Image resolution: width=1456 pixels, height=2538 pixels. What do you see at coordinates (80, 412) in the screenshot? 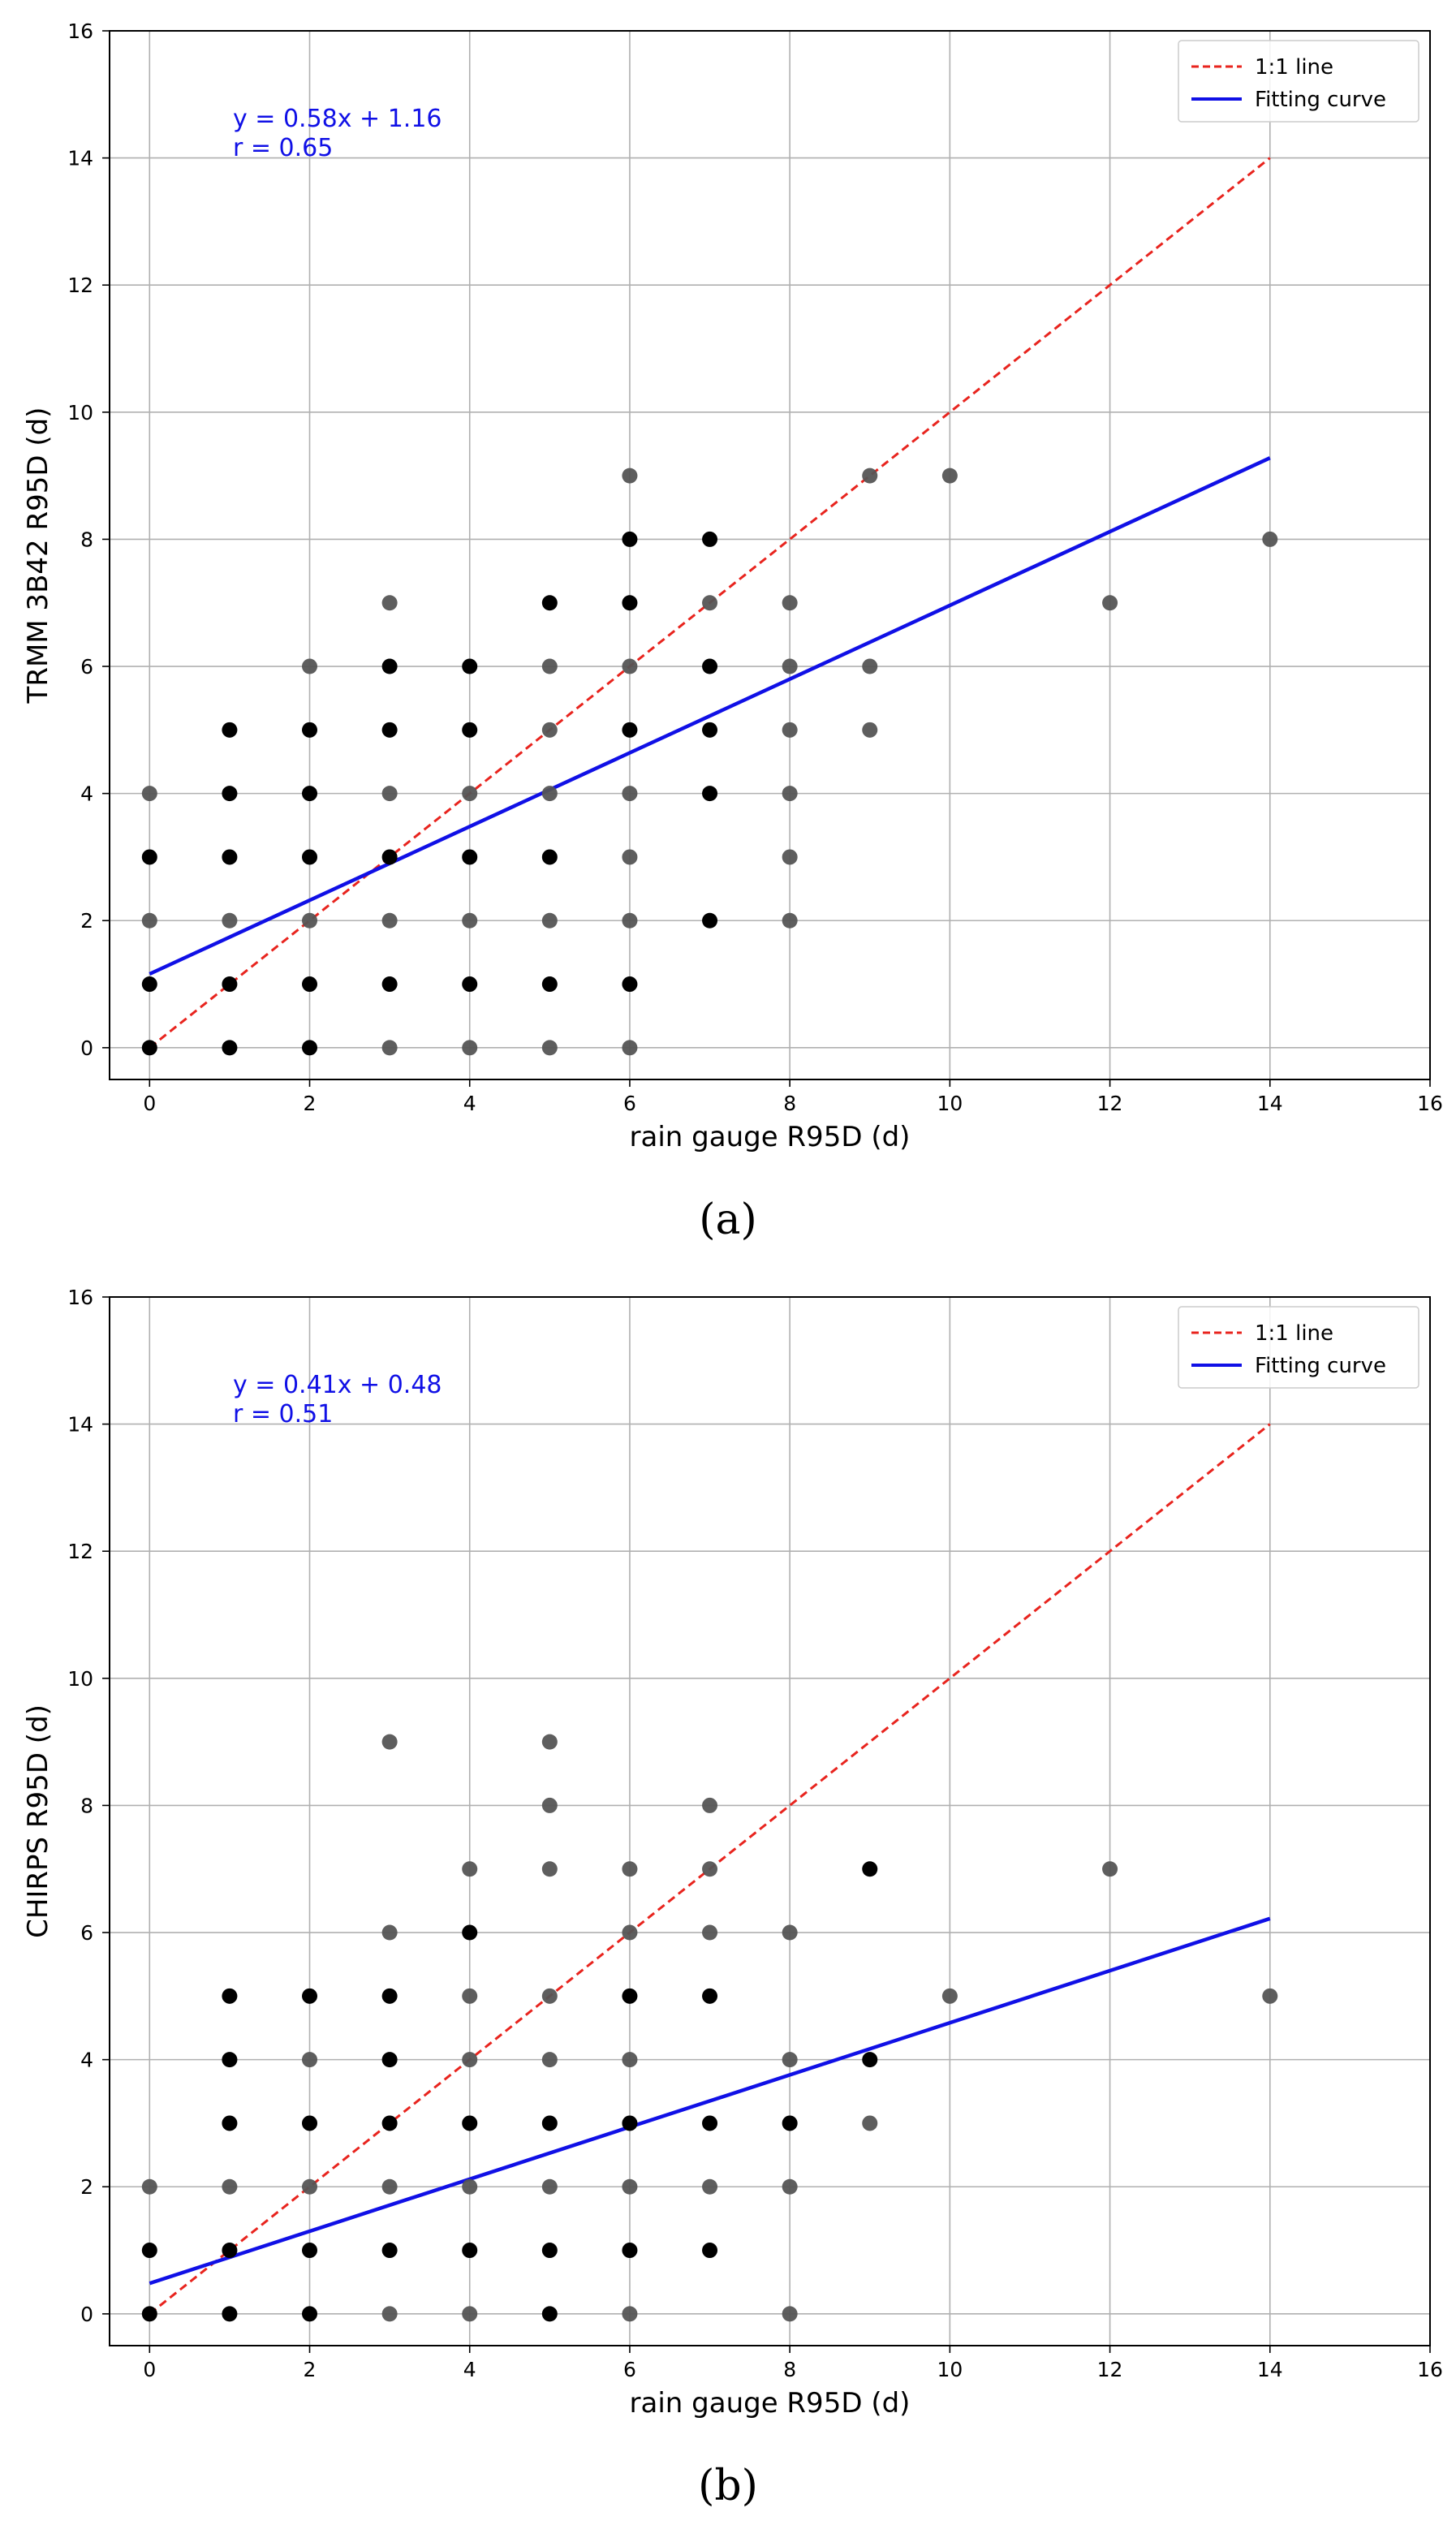
I see `chart-a-y-tick-label: 10` at bounding box center [80, 412].